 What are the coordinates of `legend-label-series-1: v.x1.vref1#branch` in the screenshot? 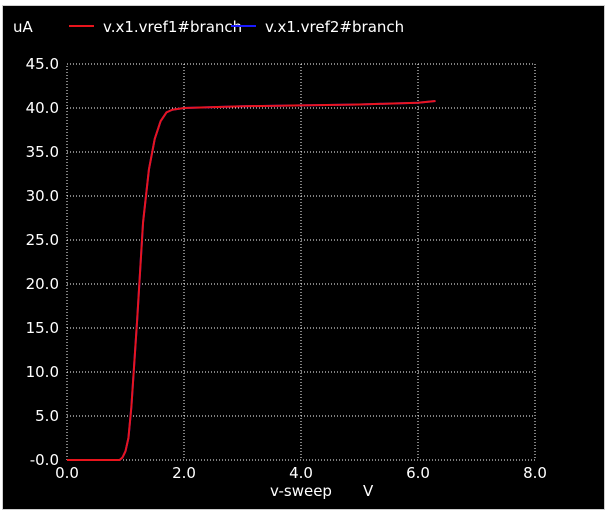 It's located at (172, 27).